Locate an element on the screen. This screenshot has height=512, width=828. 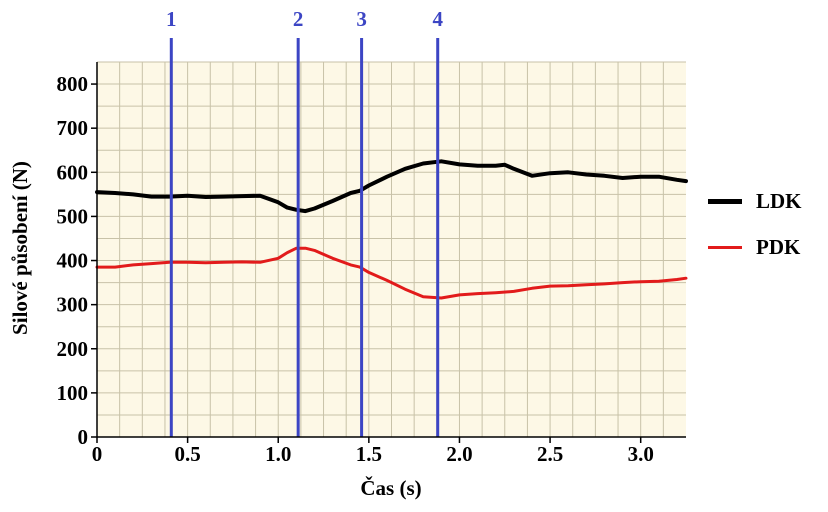
y-tick-label: 500 is located at coordinates (73, 216).